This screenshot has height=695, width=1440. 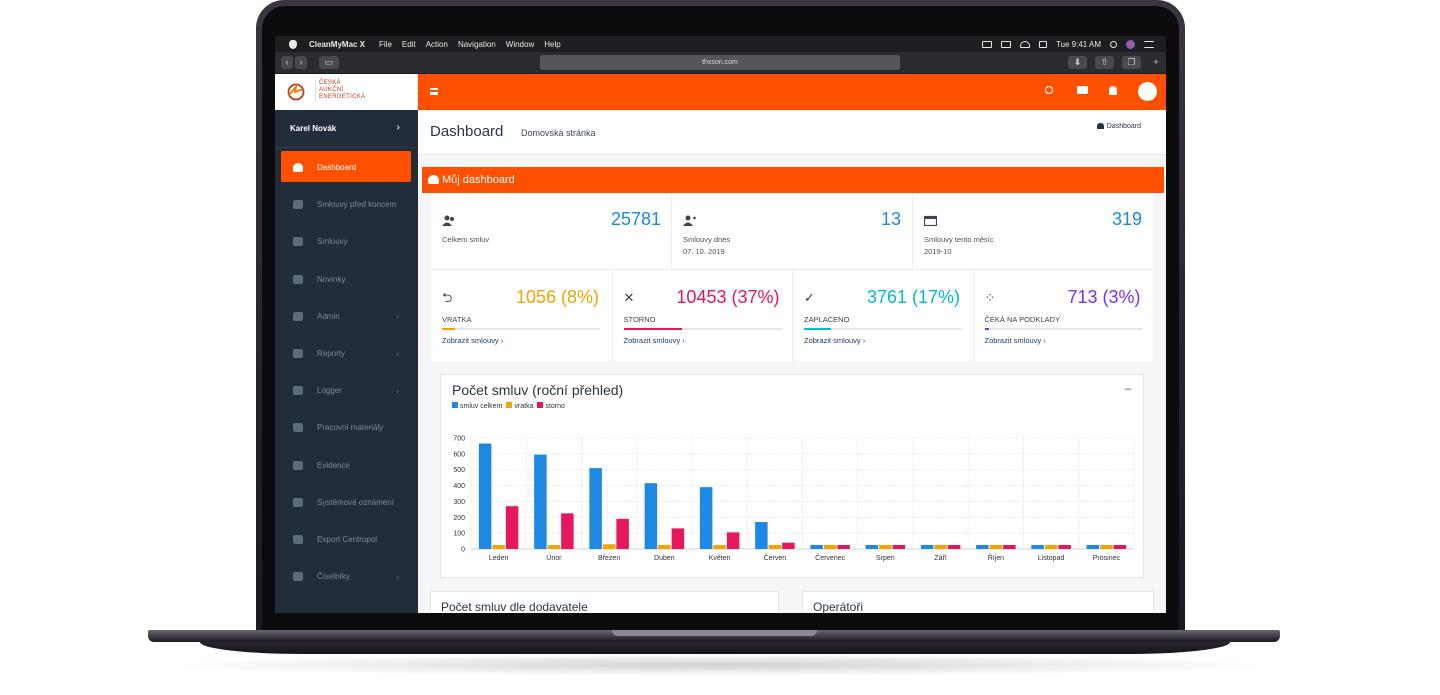 I want to click on user-avatar, so click(x=1147, y=91).